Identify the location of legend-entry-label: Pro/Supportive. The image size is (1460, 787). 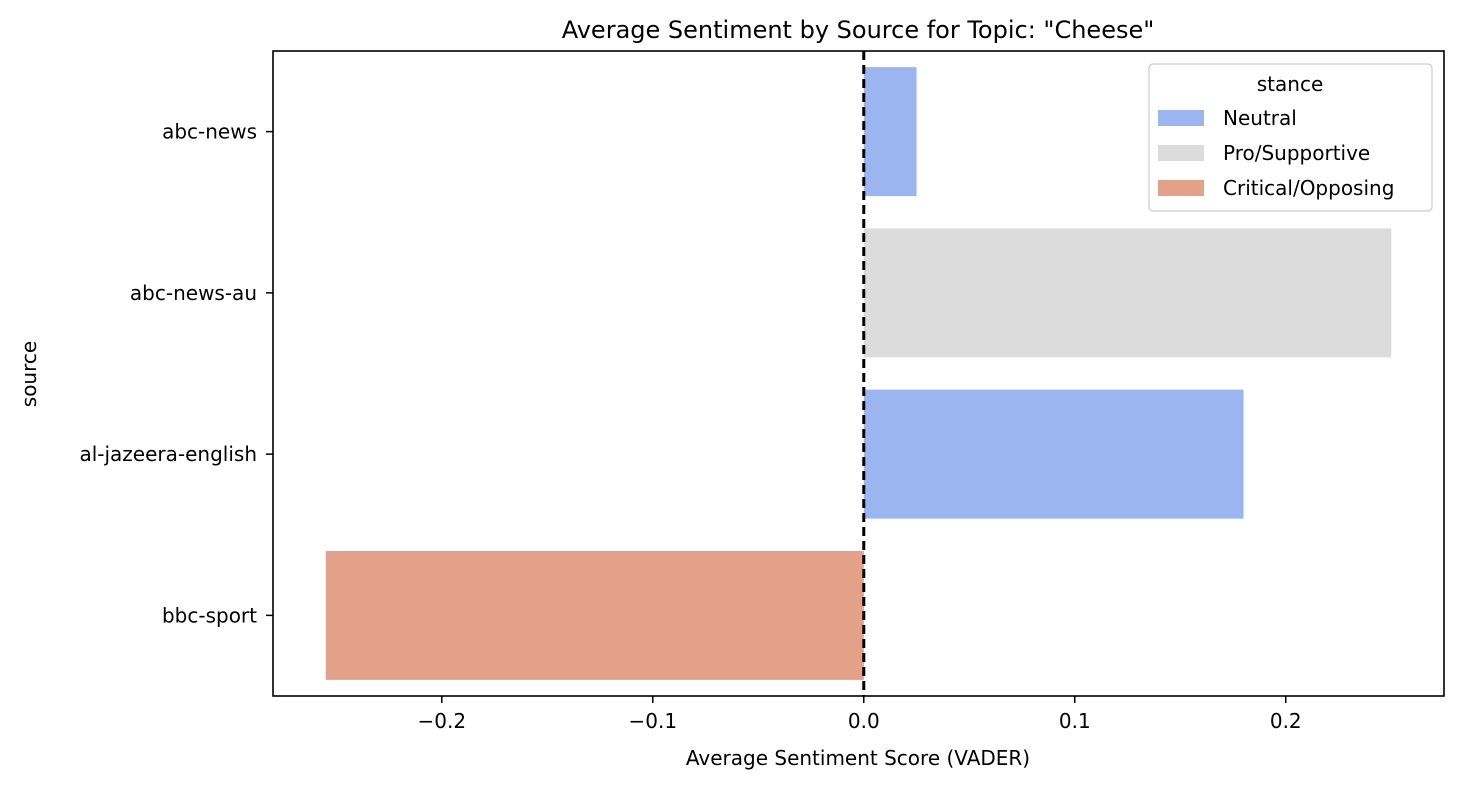
(1296, 153).